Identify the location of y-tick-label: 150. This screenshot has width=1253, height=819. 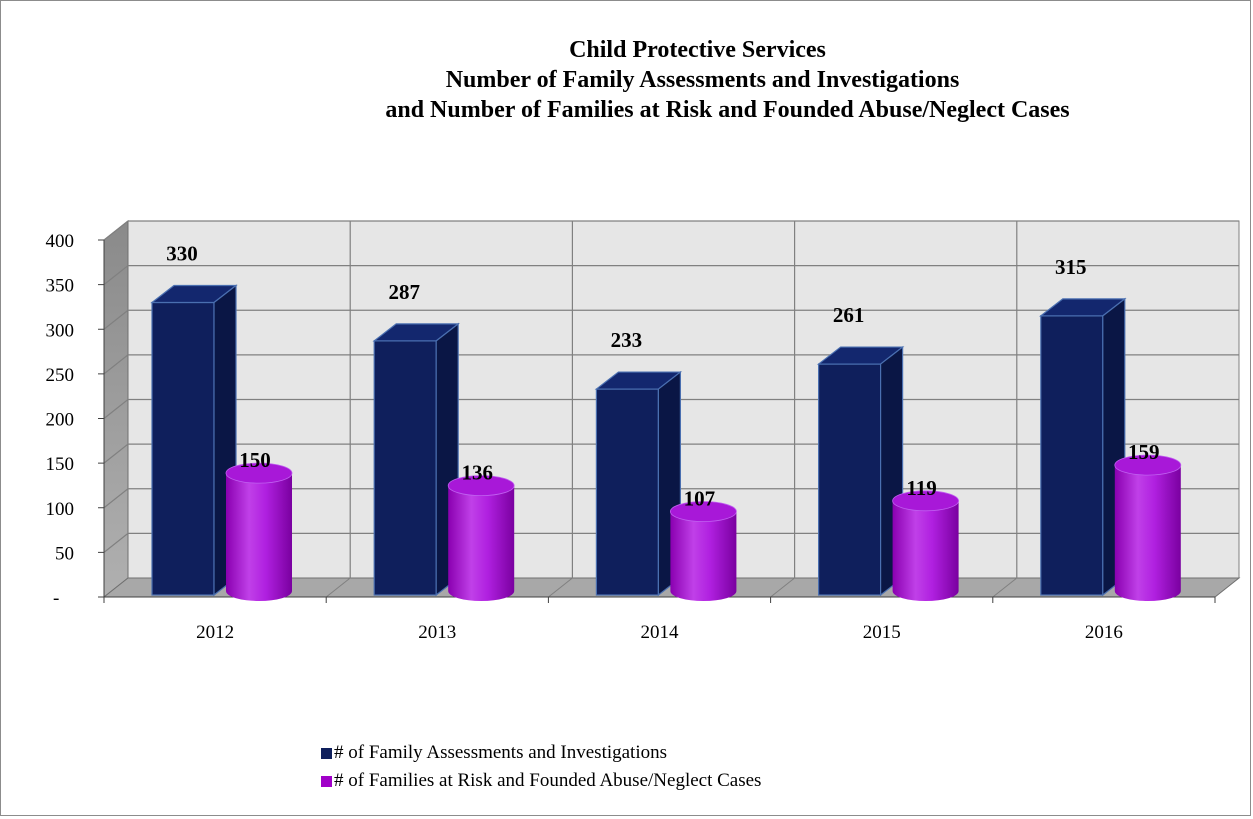
(60, 464).